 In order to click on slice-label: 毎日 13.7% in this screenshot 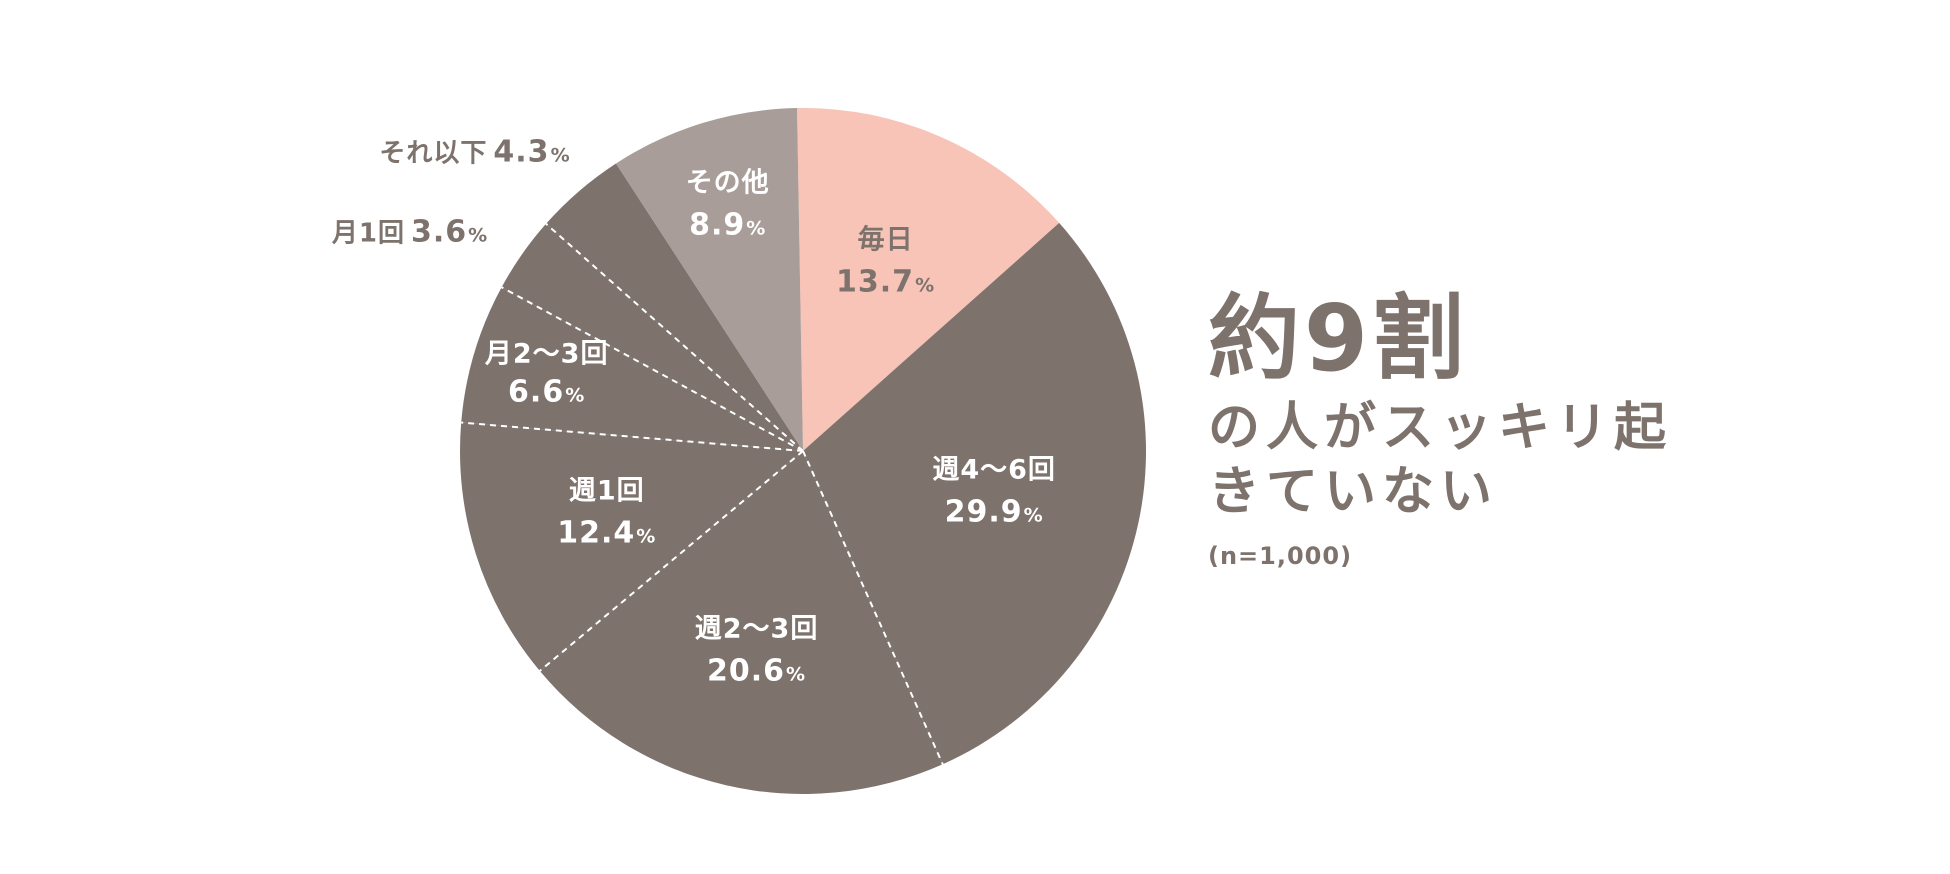, I will do `click(885, 262)`.